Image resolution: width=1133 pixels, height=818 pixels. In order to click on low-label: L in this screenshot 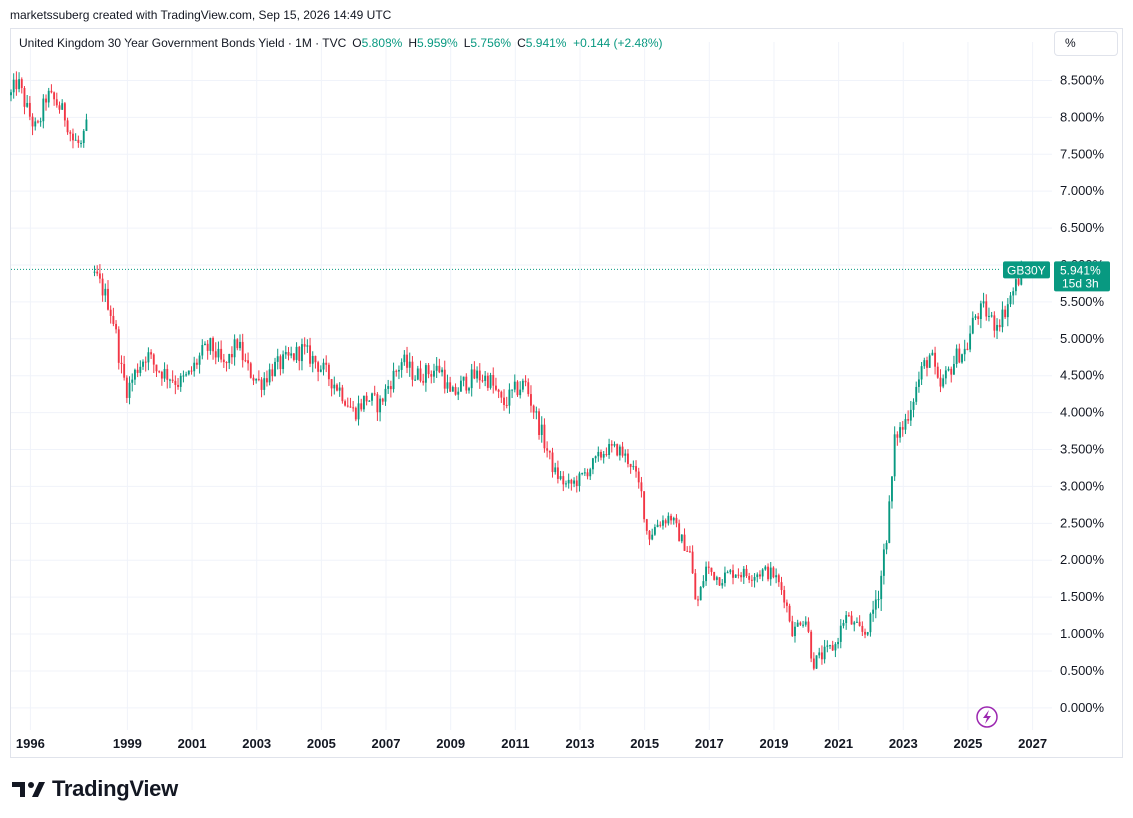, I will do `click(467, 43)`.